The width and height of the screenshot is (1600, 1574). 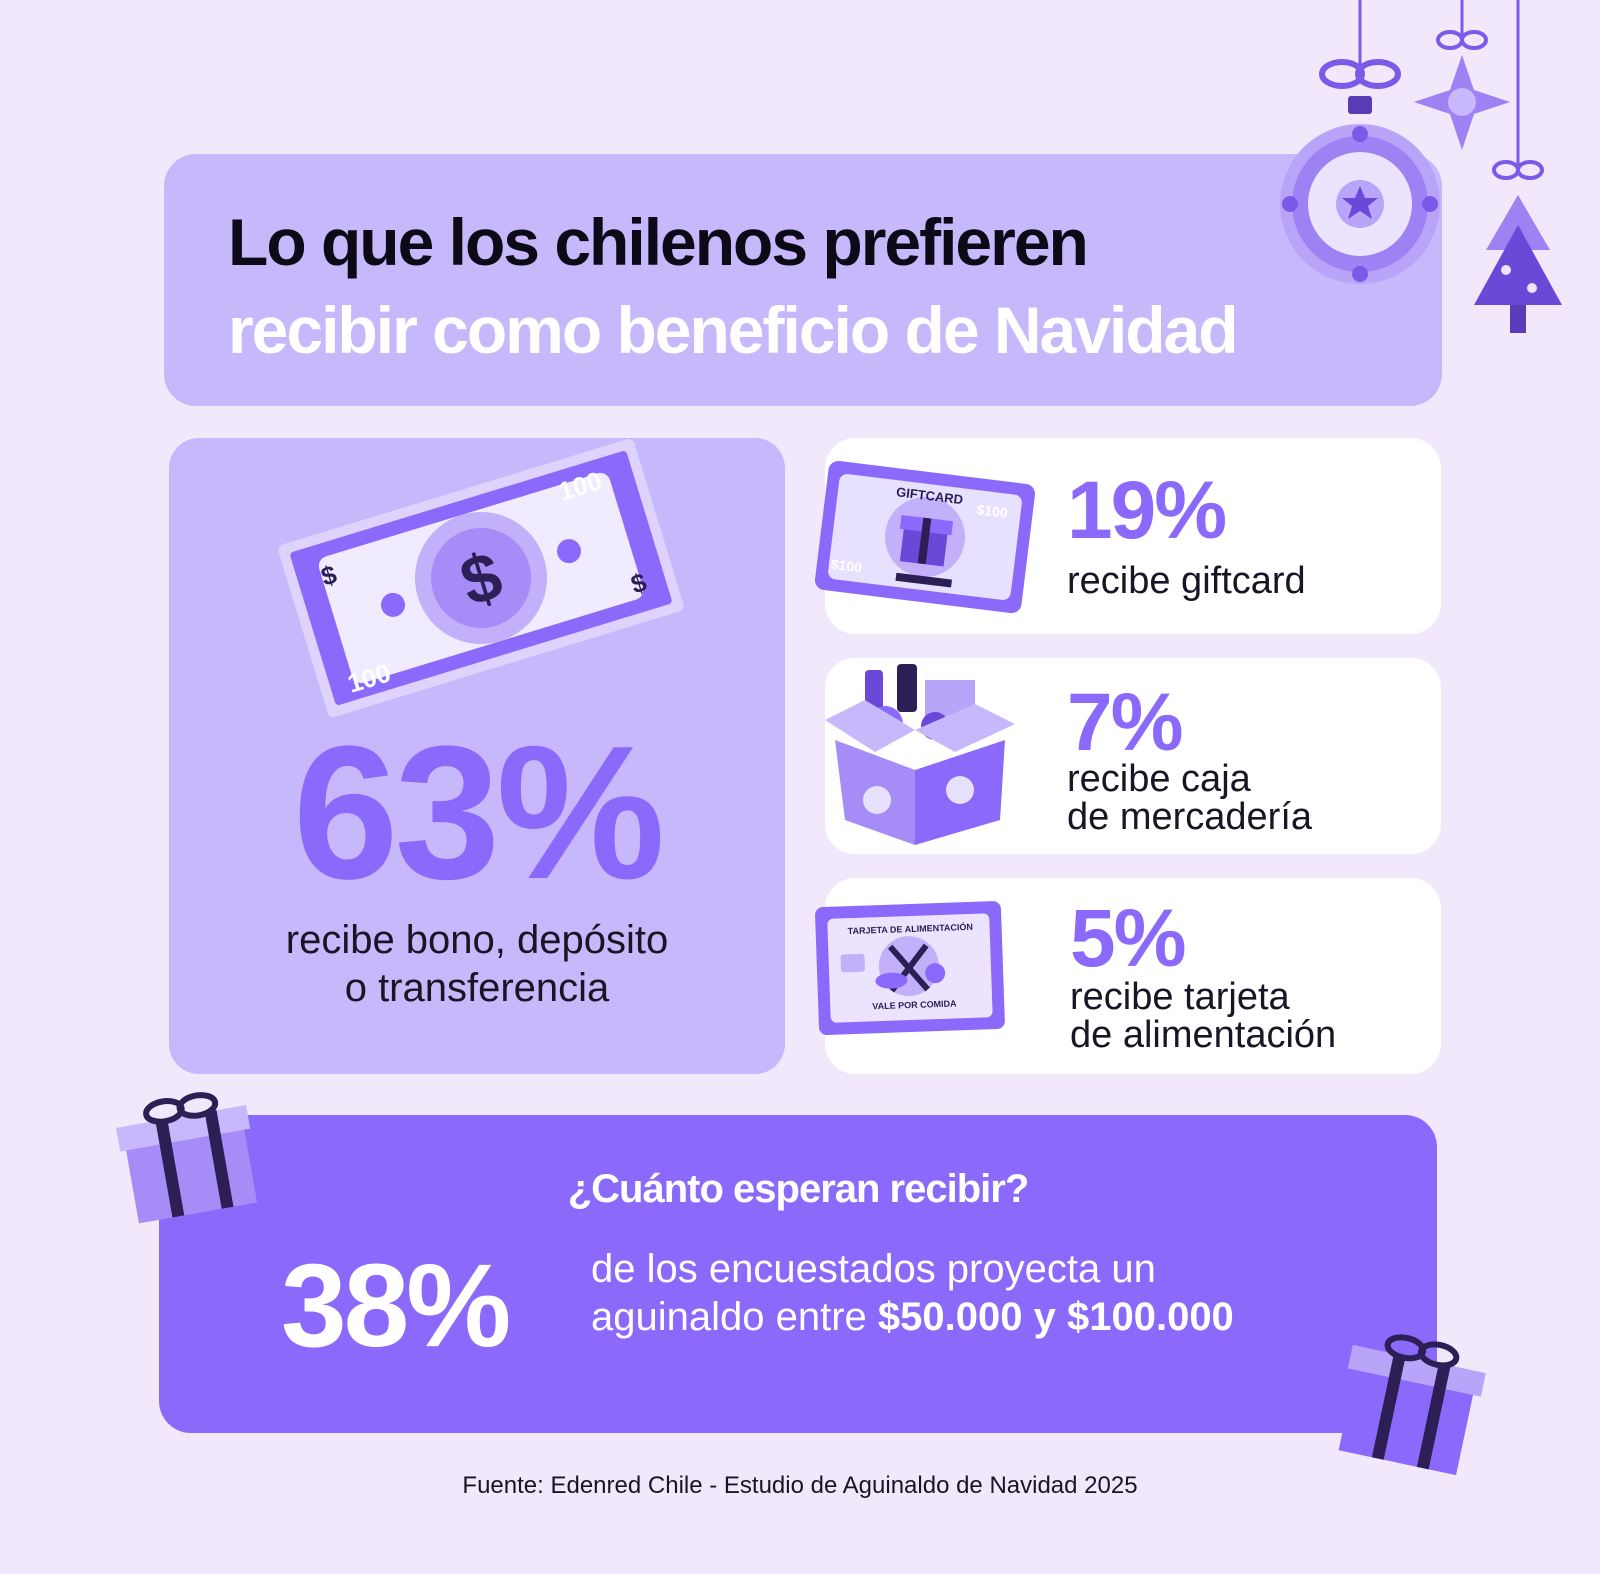 I want to click on money-bill-icon: $ $ $ 100 100, so click(x=481, y=578).